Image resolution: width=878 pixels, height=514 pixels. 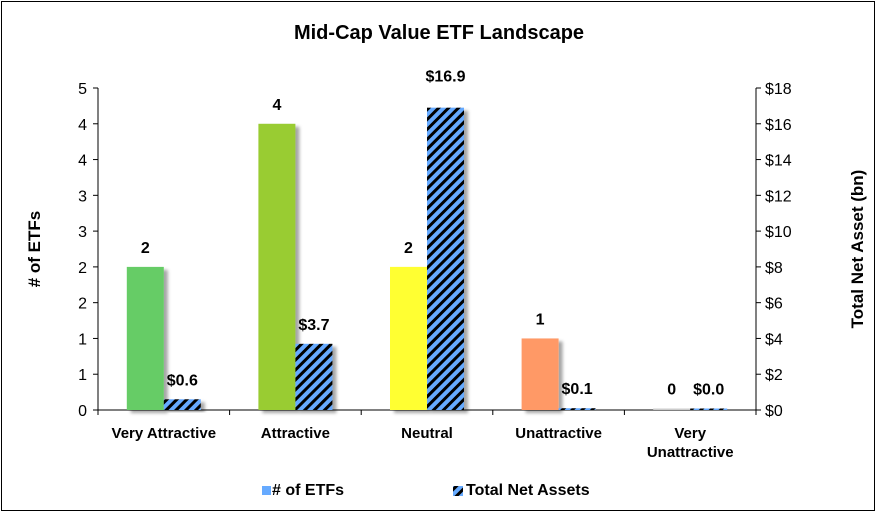 What do you see at coordinates (458, 491) in the screenshot?
I see `legend-swatch-net-assets` at bounding box center [458, 491].